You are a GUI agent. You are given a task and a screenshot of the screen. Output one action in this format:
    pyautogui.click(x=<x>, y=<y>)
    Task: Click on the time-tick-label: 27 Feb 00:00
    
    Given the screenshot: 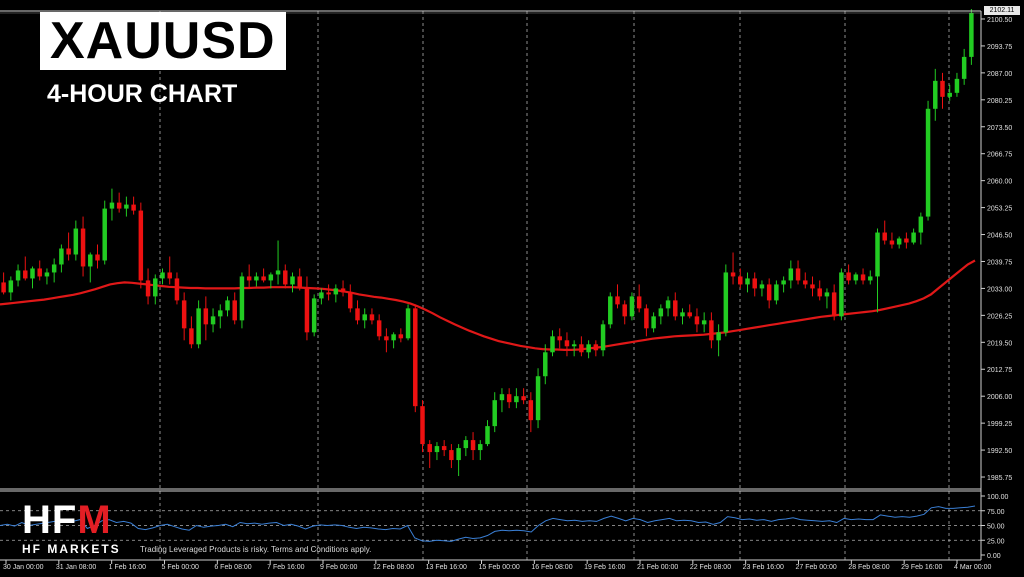 What is the action you would take?
    pyautogui.click(x=816, y=567)
    